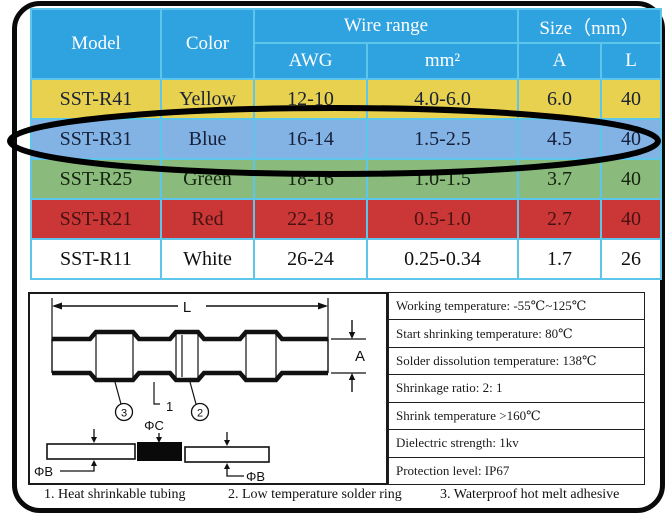 The height and width of the screenshot is (520, 672). Describe the element at coordinates (310, 219) in the screenshot. I see `cell-awg: 22-18` at that location.